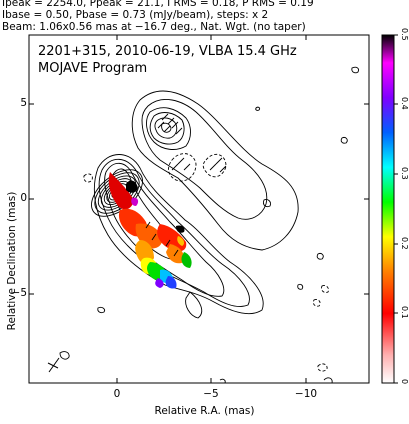 The width and height of the screenshot is (409, 424). Describe the element at coordinates (404, 382) in the screenshot. I see `colorbar-tick: 0` at that location.